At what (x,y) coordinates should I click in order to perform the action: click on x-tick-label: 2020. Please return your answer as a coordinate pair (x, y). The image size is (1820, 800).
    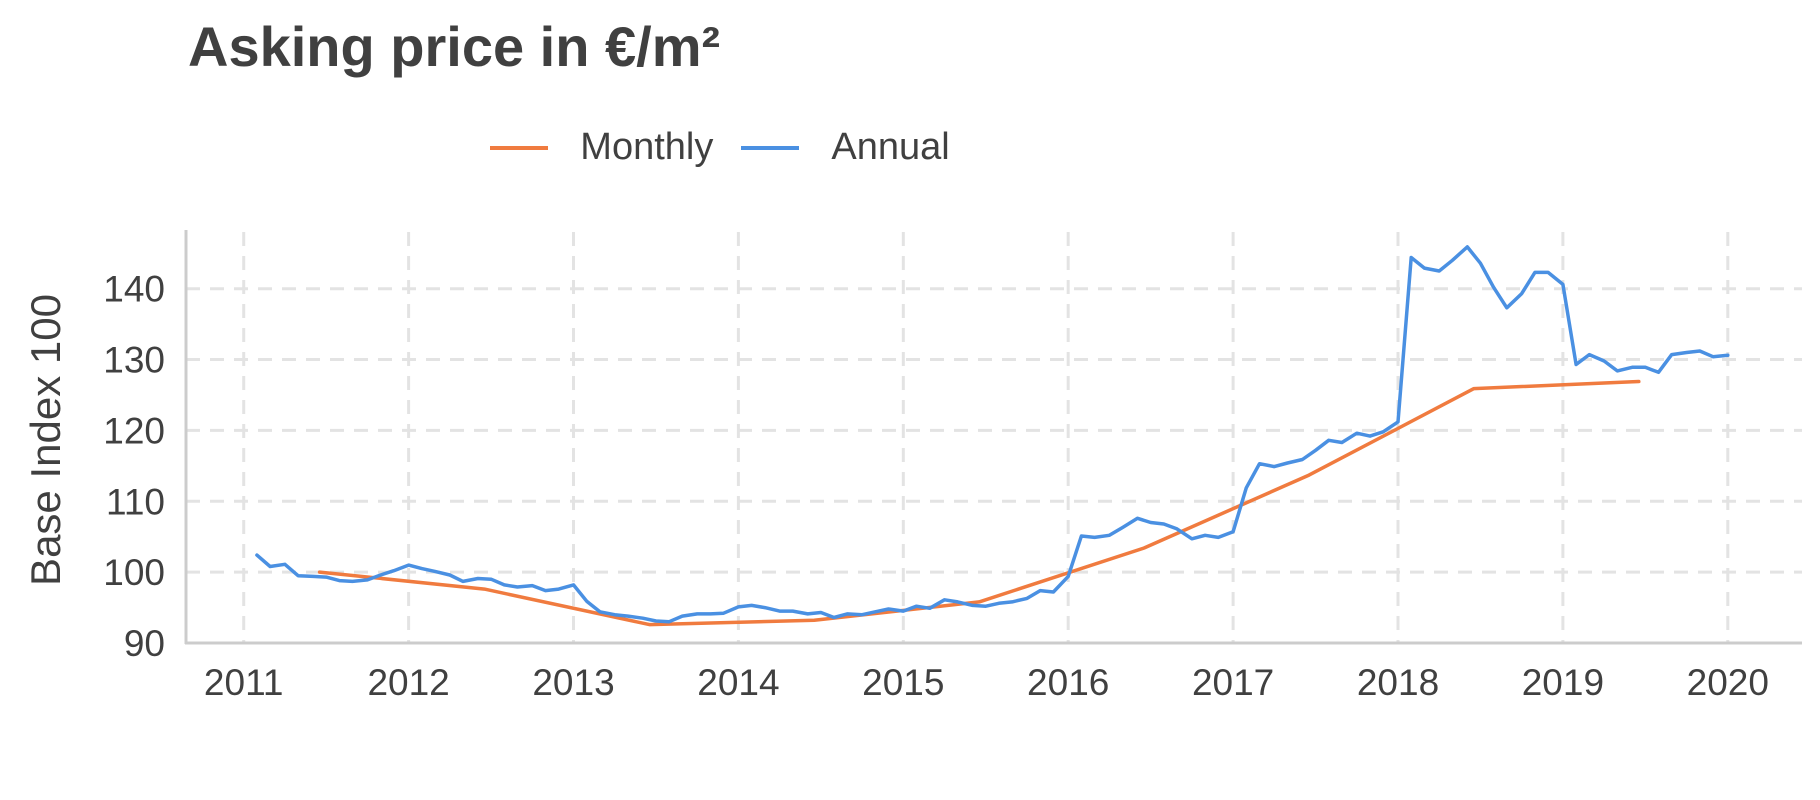
    Looking at the image, I should click on (1728, 682).